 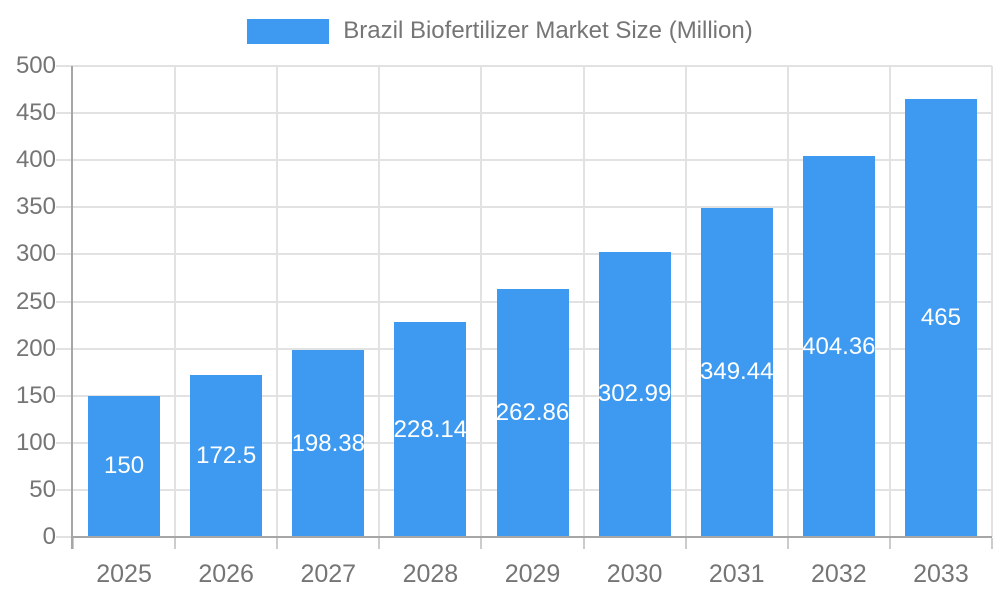 I want to click on bar-2027: 198.38, so click(x=328, y=443).